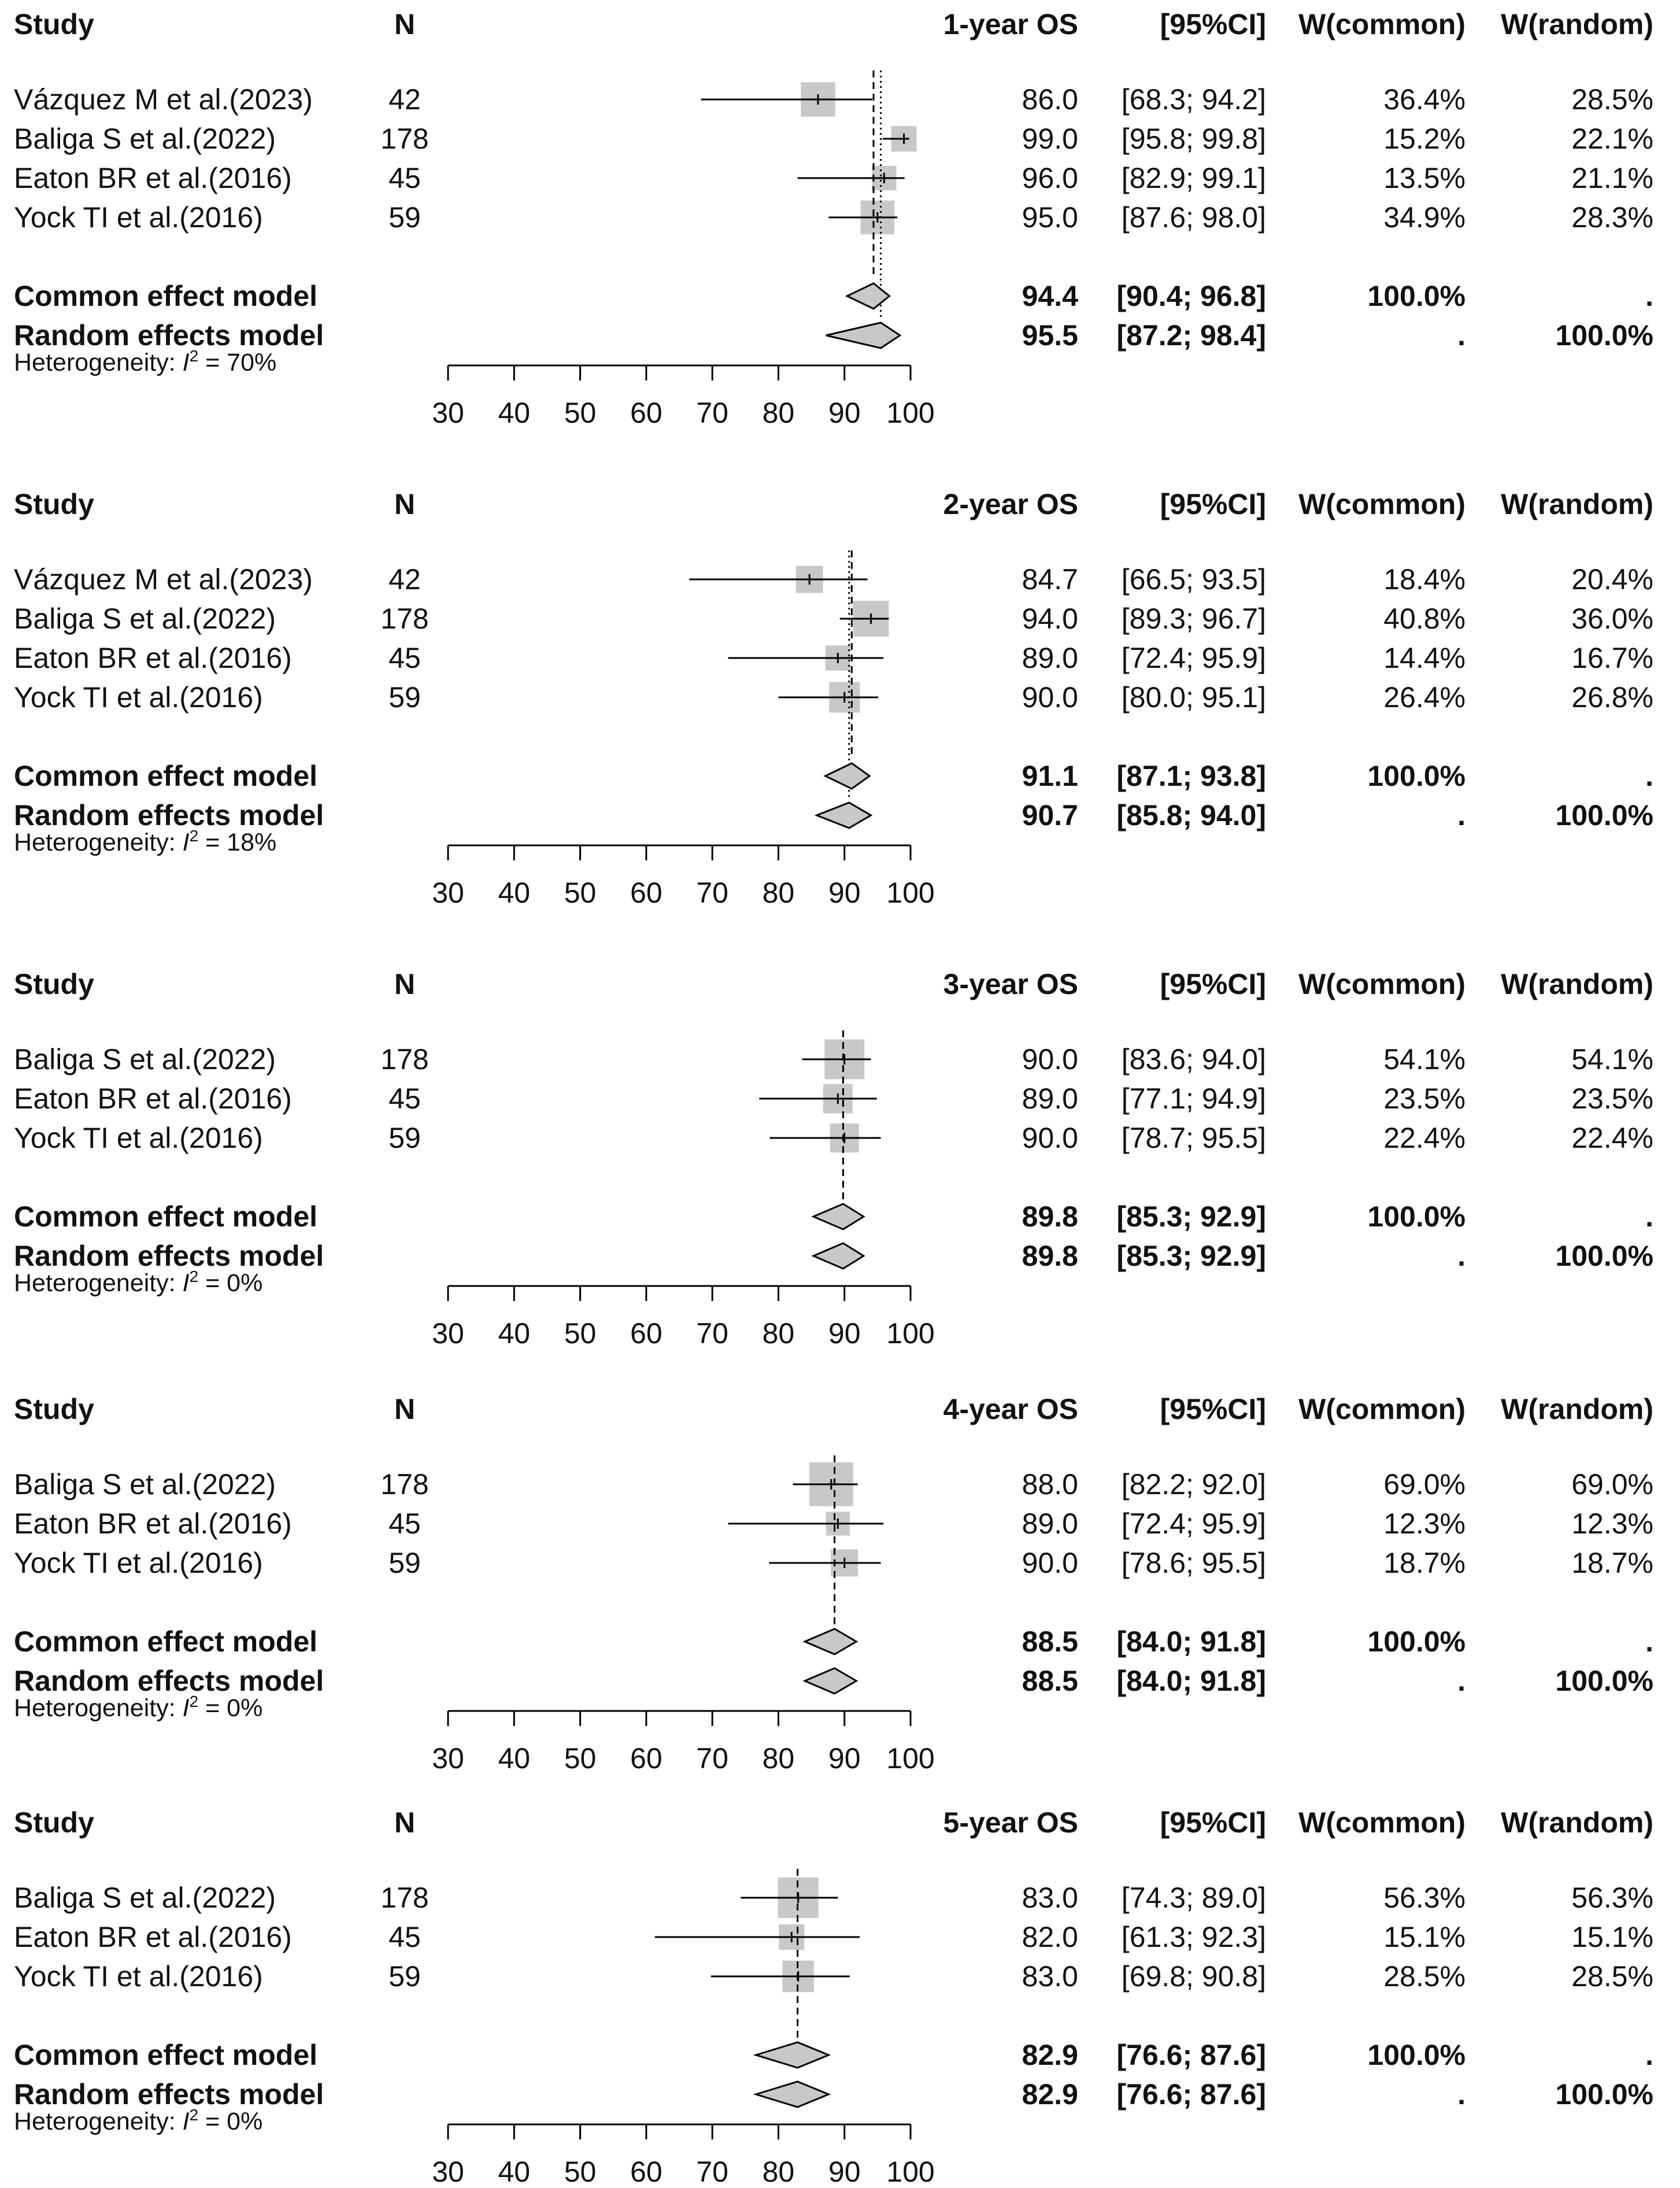 This screenshot has height=2188, width=1680. I want to click on study-weight-common: 22.4%, so click(1425, 1138).